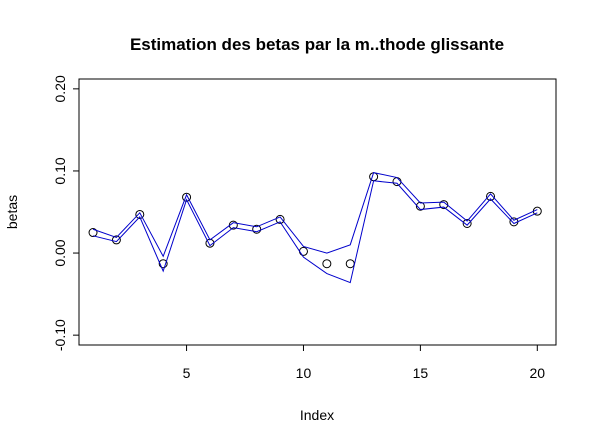 The width and height of the screenshot is (597, 445). I want to click on y-tick-label: 0.20, so click(60, 88).